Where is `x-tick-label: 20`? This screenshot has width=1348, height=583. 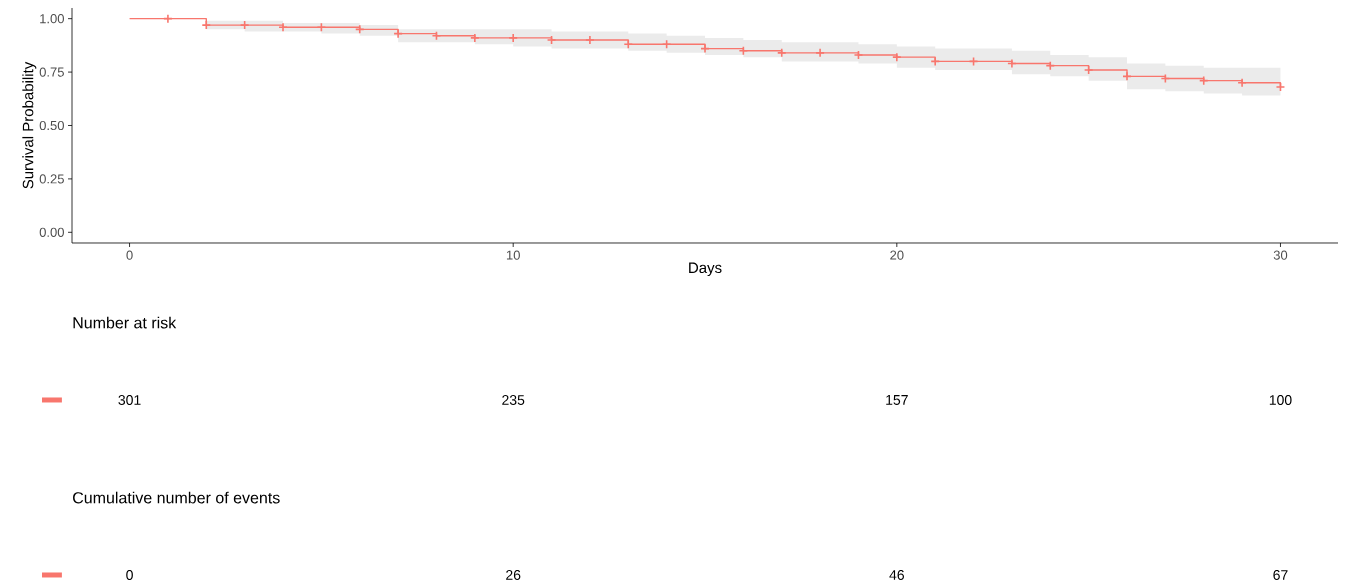 x-tick-label: 20 is located at coordinates (897, 255).